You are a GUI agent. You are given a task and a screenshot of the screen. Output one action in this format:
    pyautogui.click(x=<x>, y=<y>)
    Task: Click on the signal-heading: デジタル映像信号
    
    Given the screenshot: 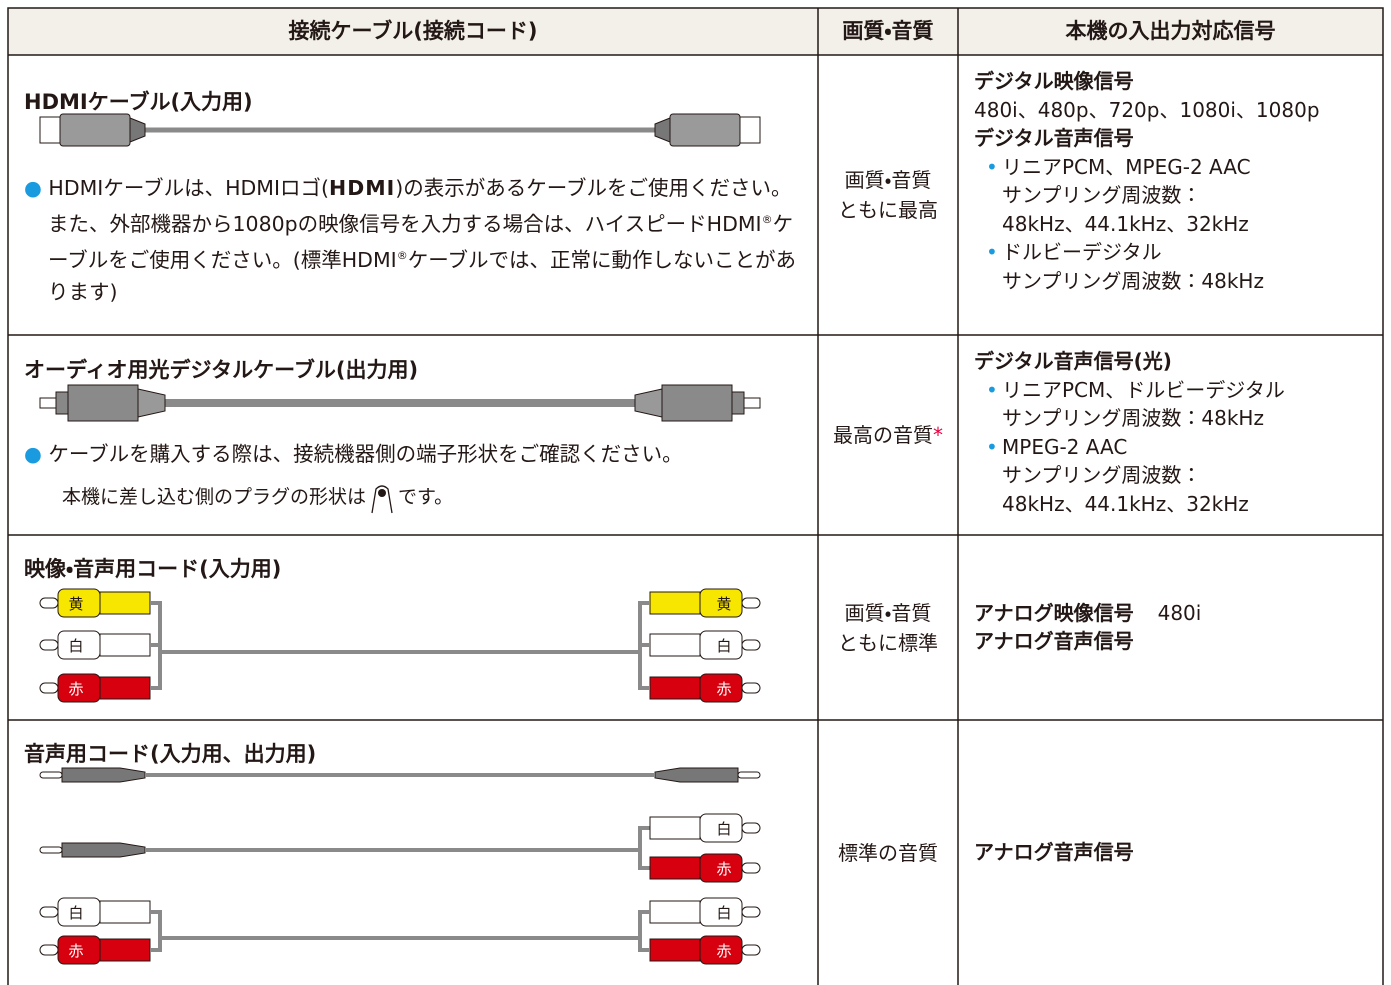 What is the action you would take?
    pyautogui.click(x=1174, y=81)
    